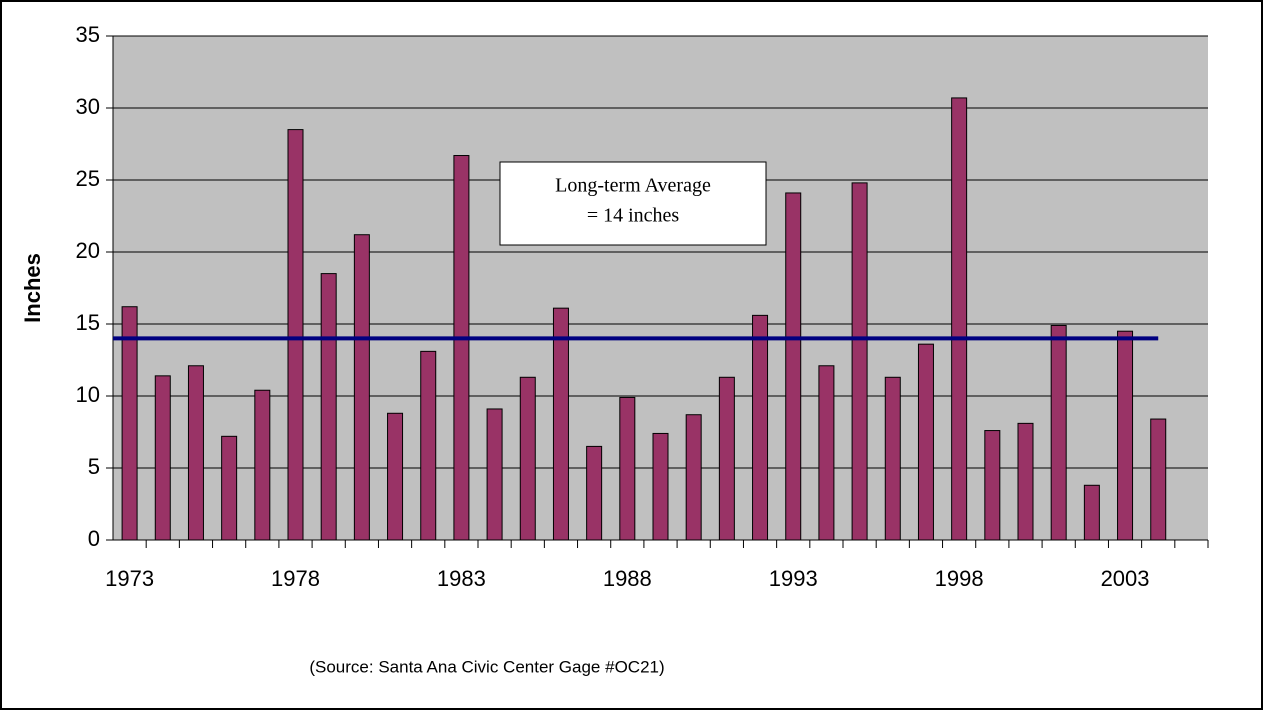 This screenshot has height=710, width=1263. Describe the element at coordinates (88, 34) in the screenshot. I see `y-tick-label: 35` at that location.